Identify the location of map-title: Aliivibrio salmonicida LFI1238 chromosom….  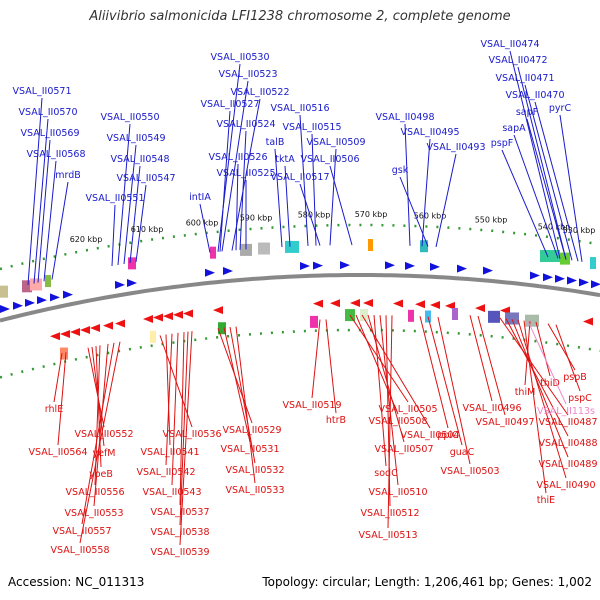
(300, 16).